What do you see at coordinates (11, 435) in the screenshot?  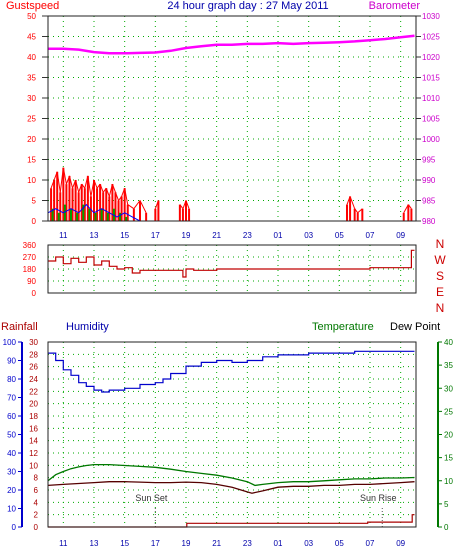 I see `humidity-axis-tick: 50` at bounding box center [11, 435].